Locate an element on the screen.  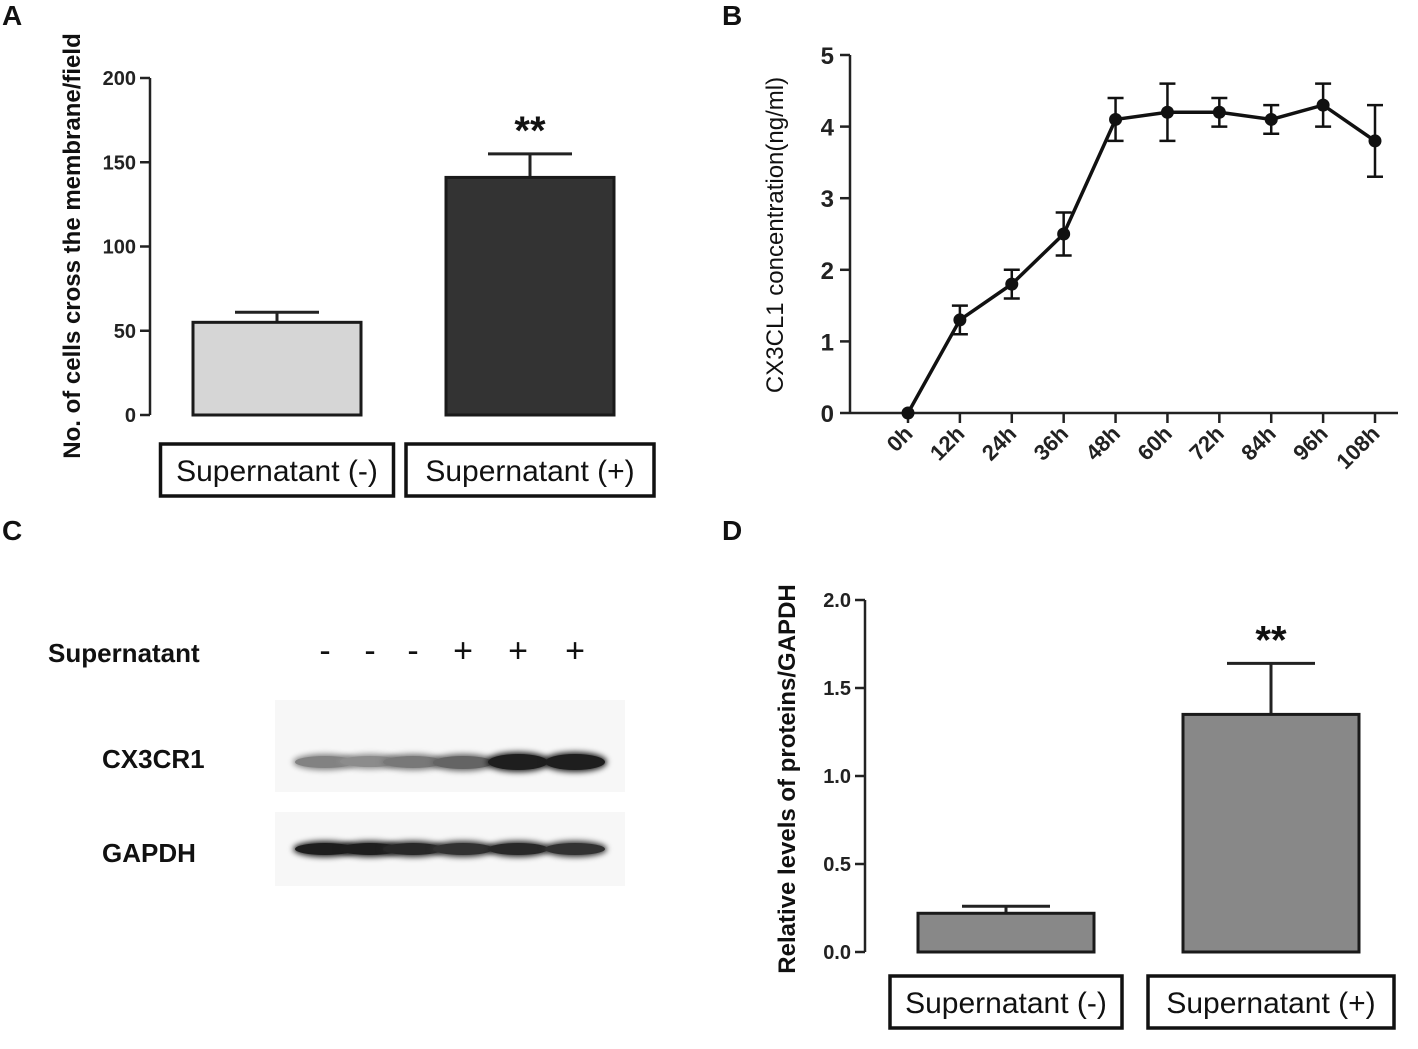
x-tick-label: 72h is located at coordinates (1206, 443).